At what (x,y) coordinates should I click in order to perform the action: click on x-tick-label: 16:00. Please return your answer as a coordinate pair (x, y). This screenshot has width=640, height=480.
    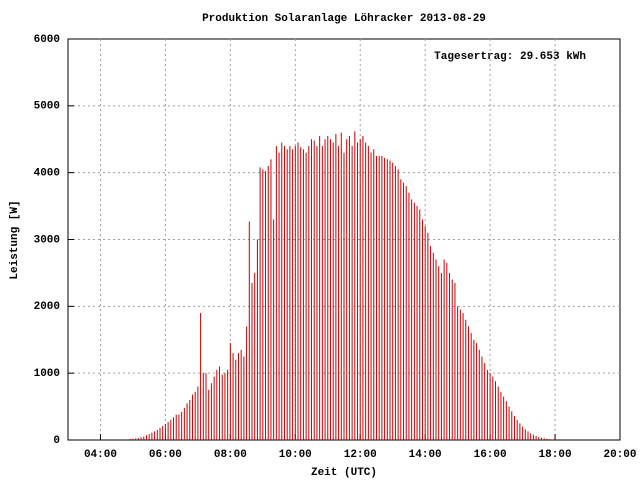
    Looking at the image, I should click on (490, 455).